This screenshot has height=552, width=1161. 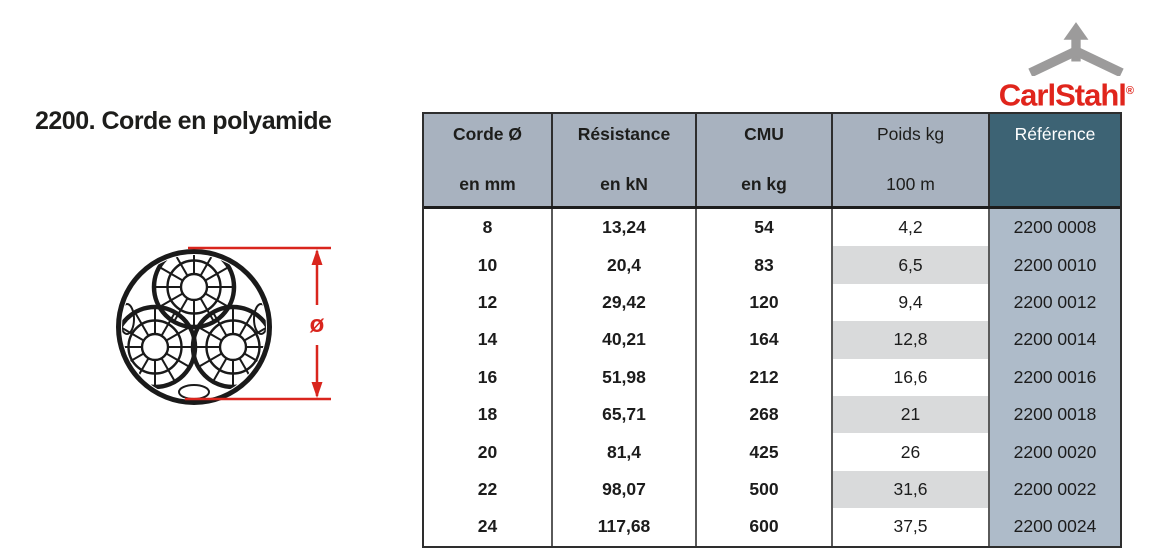 What do you see at coordinates (625, 302) in the screenshot?
I see `cell-resistance: 29,42` at bounding box center [625, 302].